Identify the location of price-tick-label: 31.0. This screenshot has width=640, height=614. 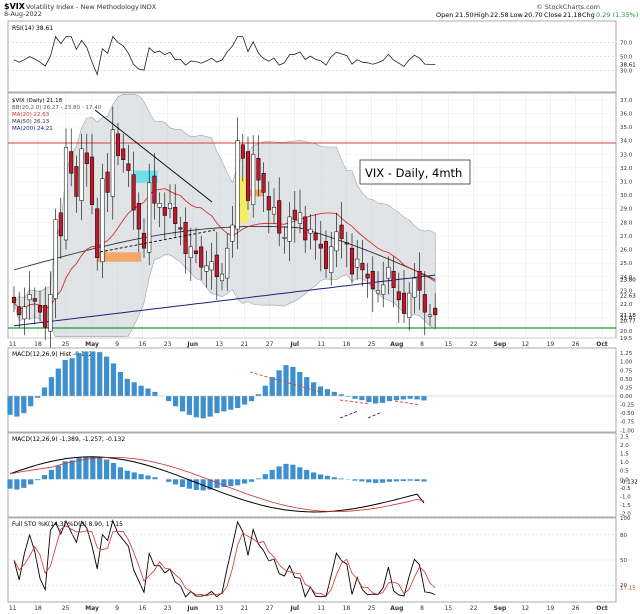
(626, 182).